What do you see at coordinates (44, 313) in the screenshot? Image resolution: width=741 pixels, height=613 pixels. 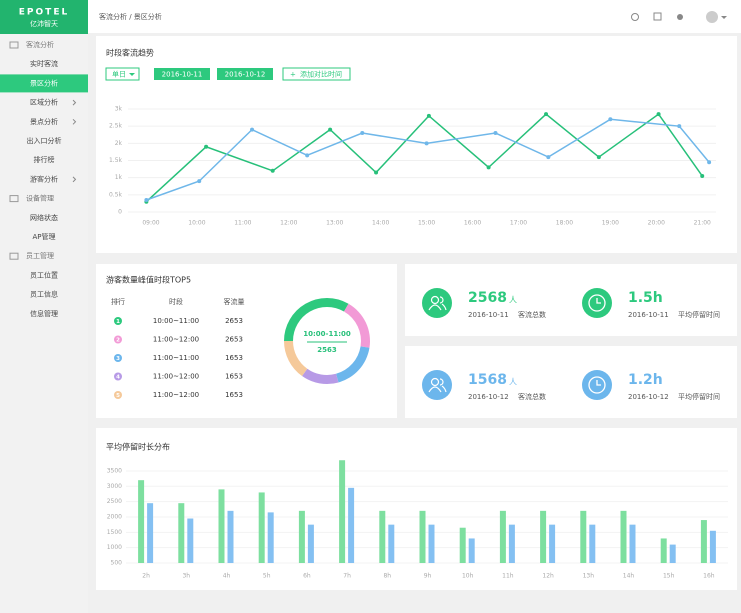 I see `menu-item: 信息管理` at bounding box center [44, 313].